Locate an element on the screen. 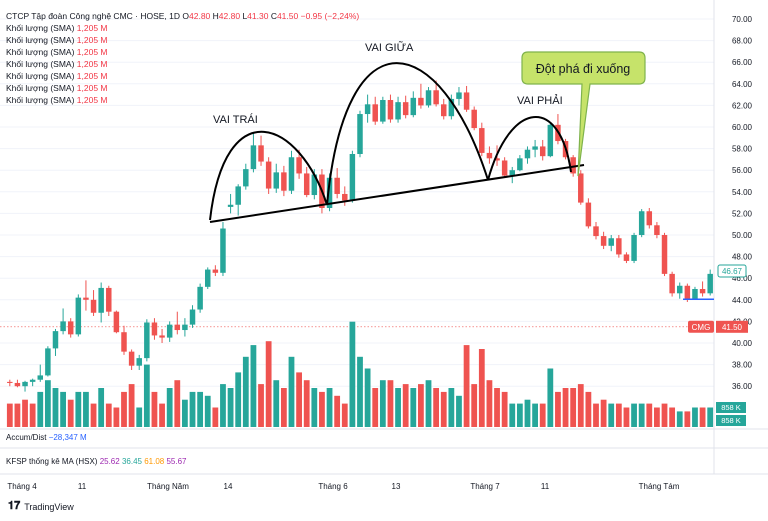 The height and width of the screenshot is (521, 768). symbol-title: CTCP Tập đoàn Công nghệ CMC · HOSE, 1D is located at coordinates (93, 16).